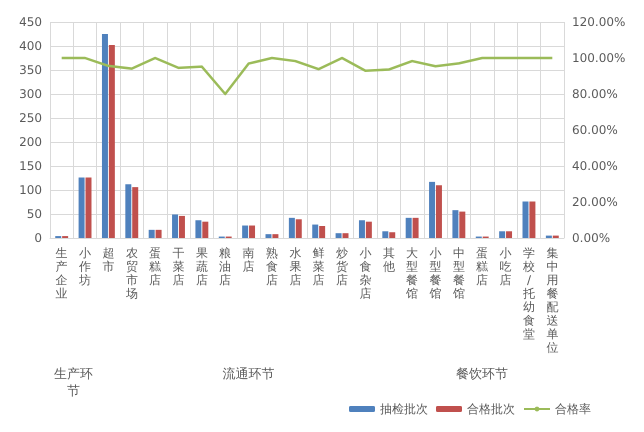 This screenshot has width=644, height=432. I want to click on x-tick-label: 大型餐馆, so click(411, 273).